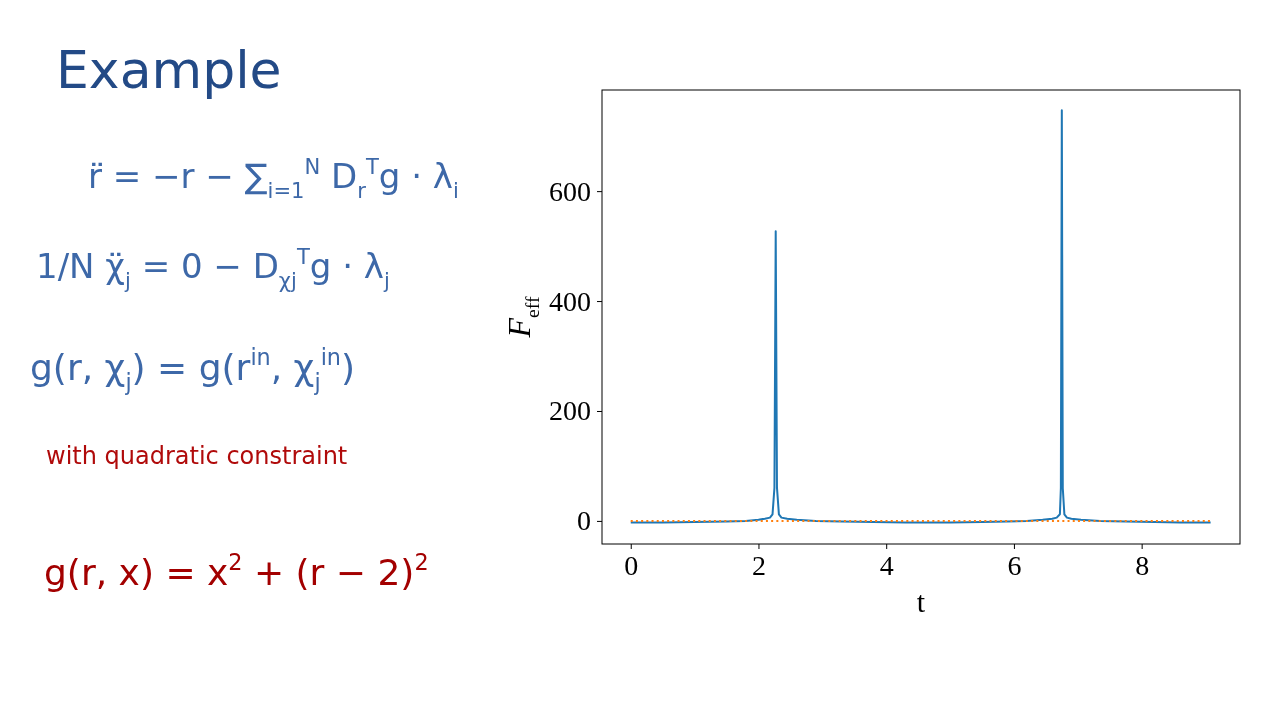 The image size is (1280, 720). What do you see at coordinates (1142, 565) in the screenshot?
I see `x-tick-label: 8` at bounding box center [1142, 565].